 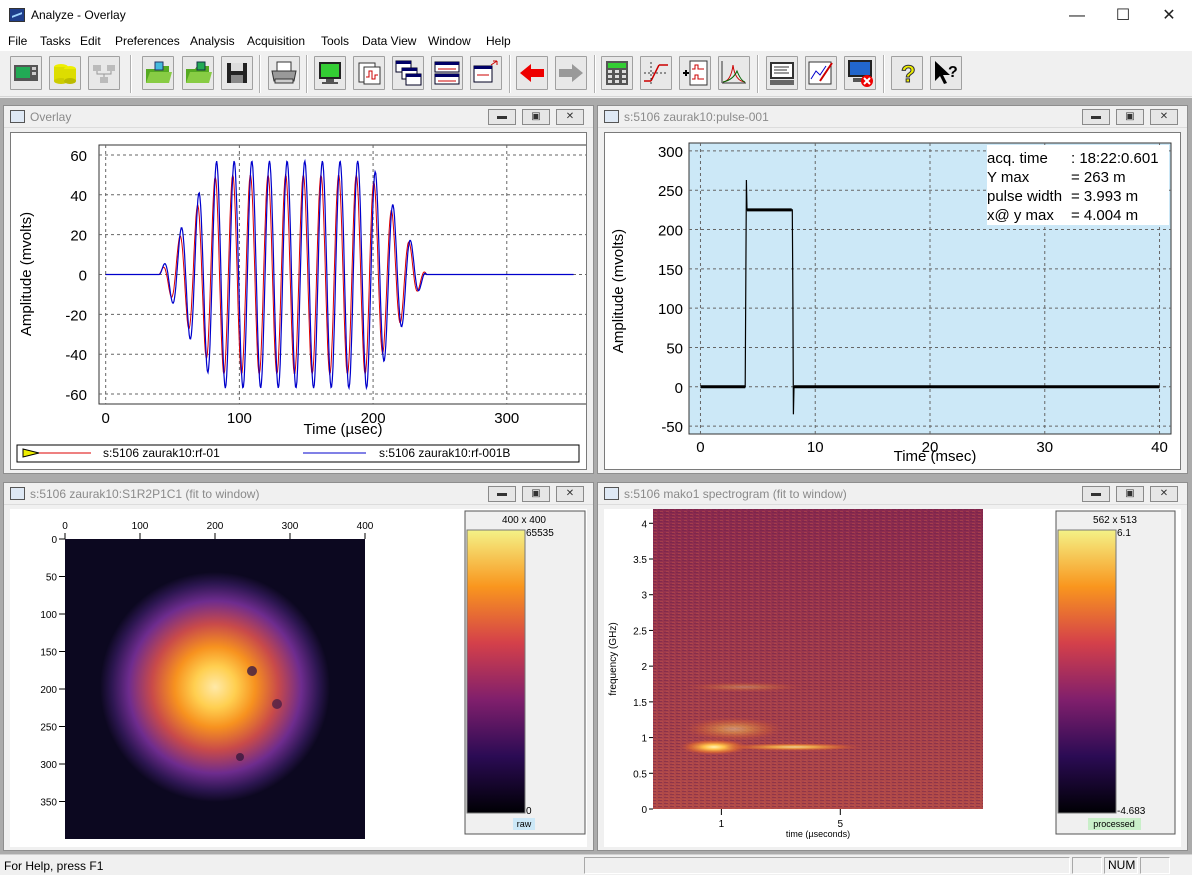 I want to click on waveform-doc-icon, so click(x=369, y=73).